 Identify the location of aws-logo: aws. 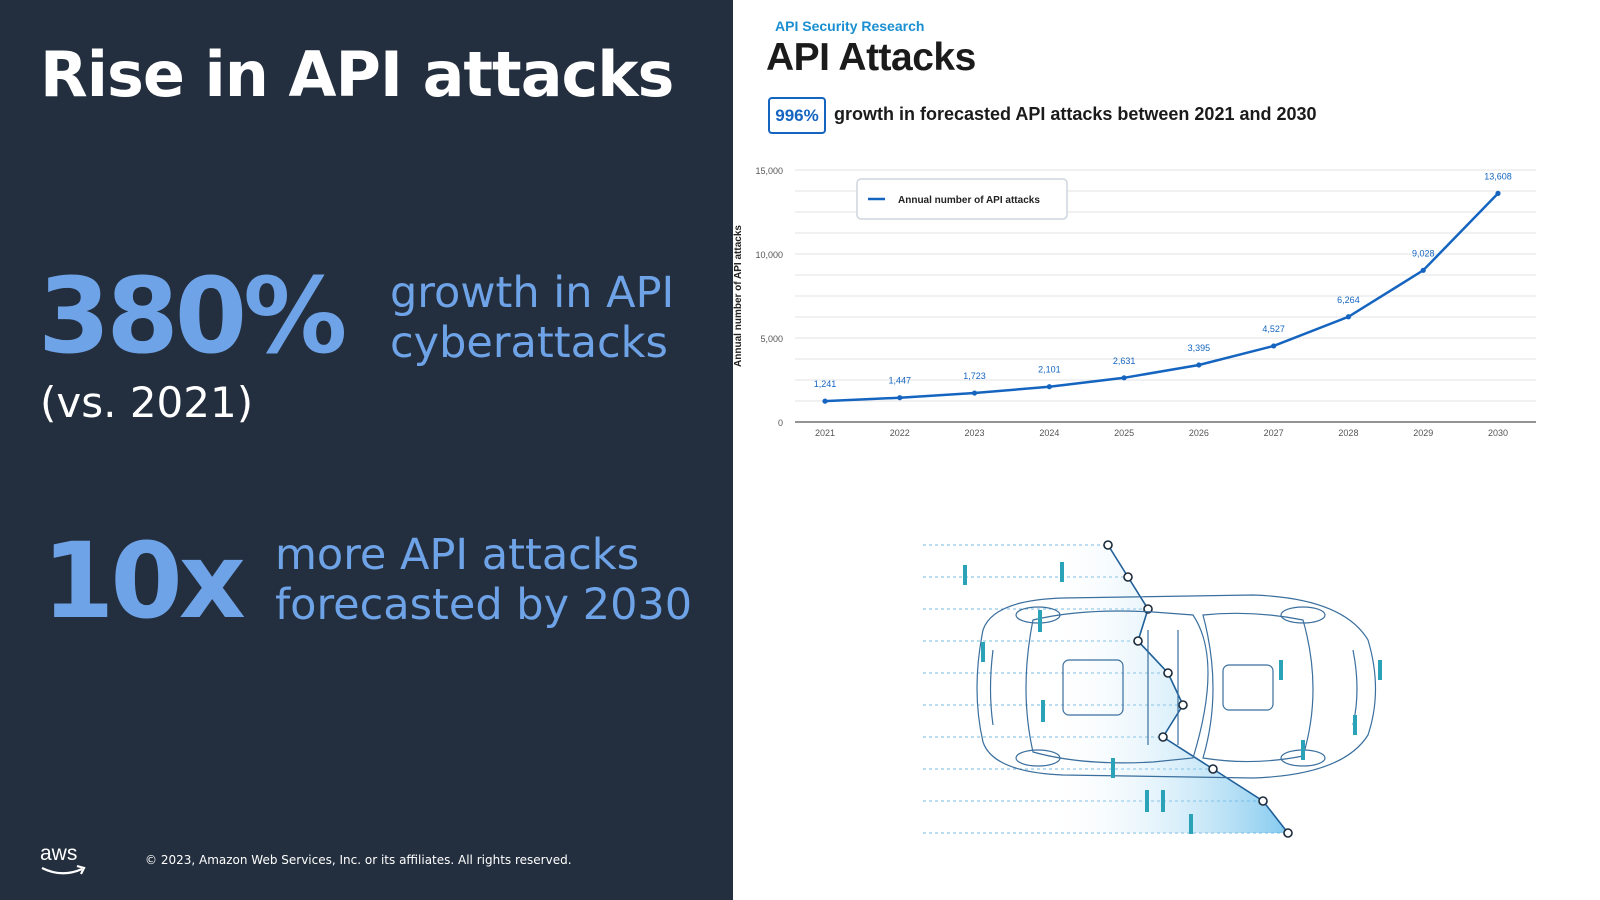
(65, 860).